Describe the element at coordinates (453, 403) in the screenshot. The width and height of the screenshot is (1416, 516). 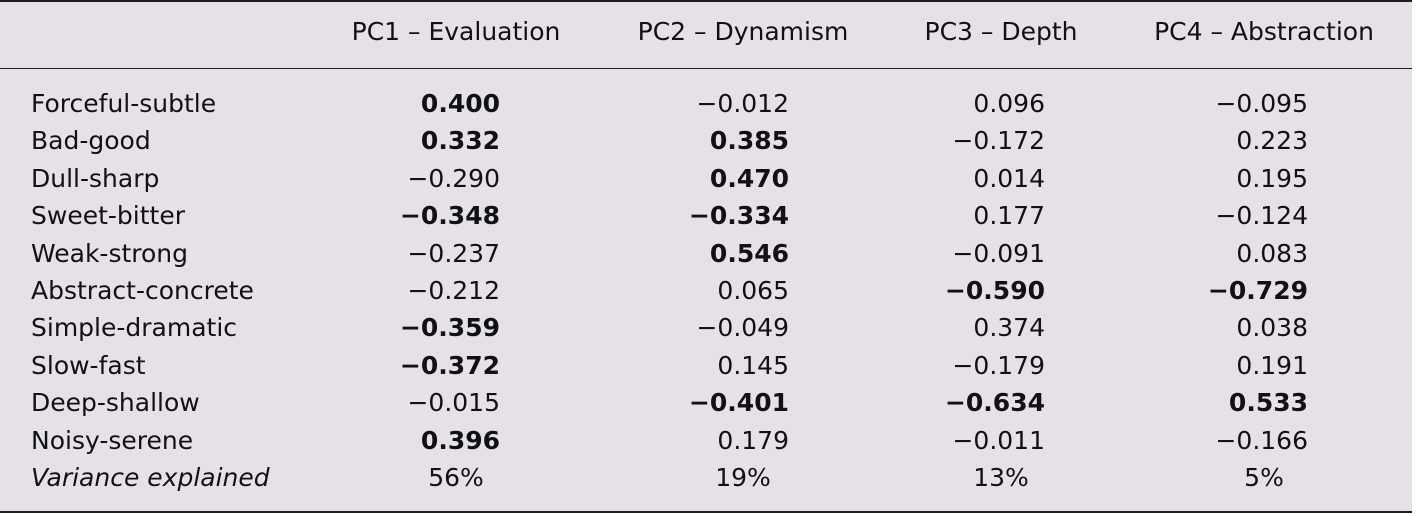
I see `loading-cell: −0.015` at that location.